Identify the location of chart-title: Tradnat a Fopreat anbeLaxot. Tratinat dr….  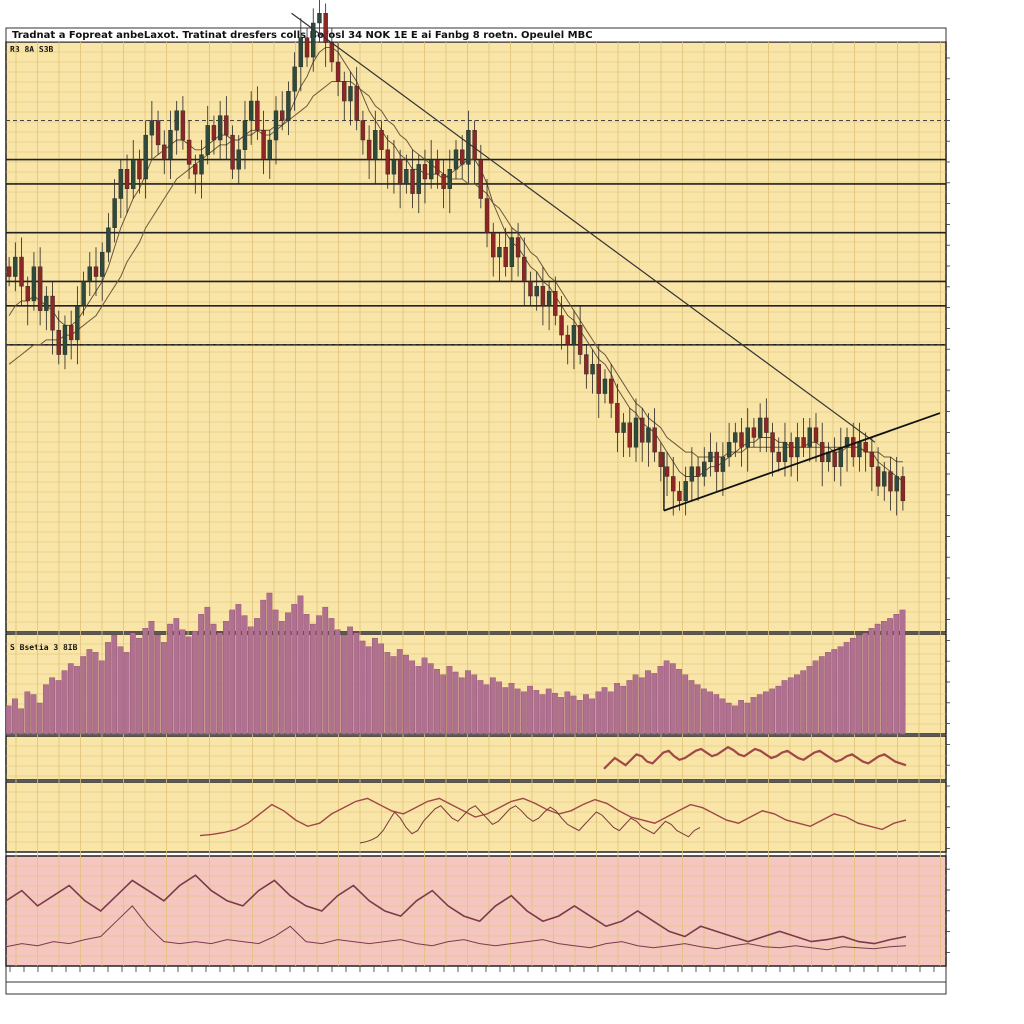
(302, 35).